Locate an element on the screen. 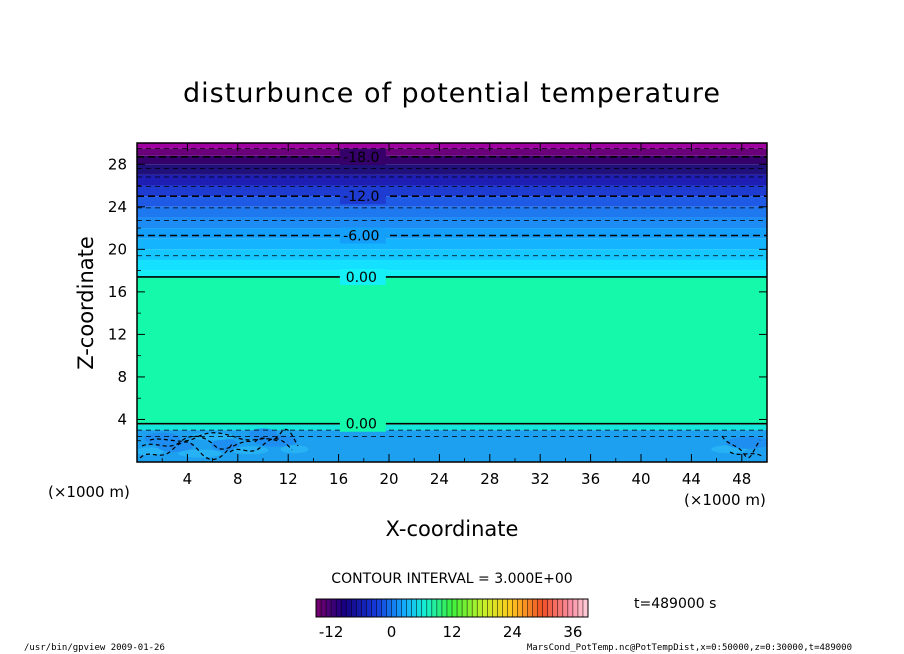 This screenshot has height=654, width=904. colorbar-tick-label: -12 is located at coordinates (331, 632).